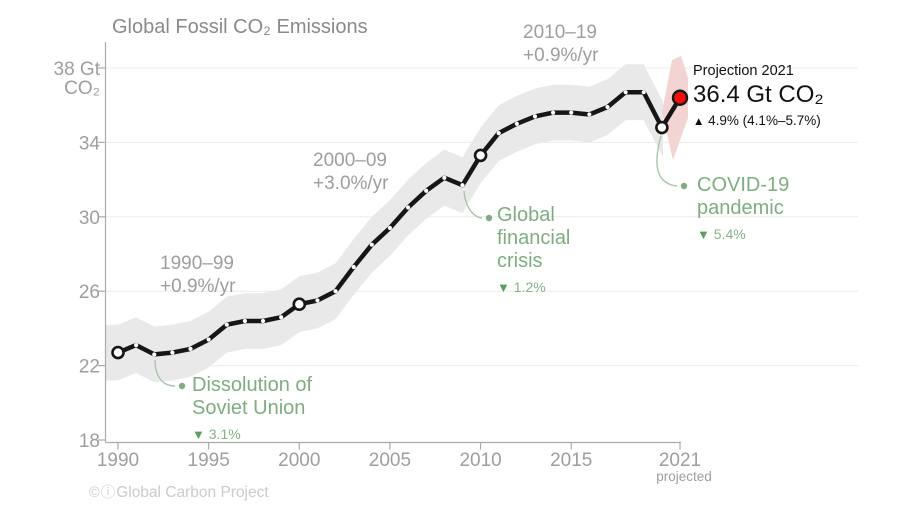  I want to click on y-tick-label: 18, so click(89, 441).